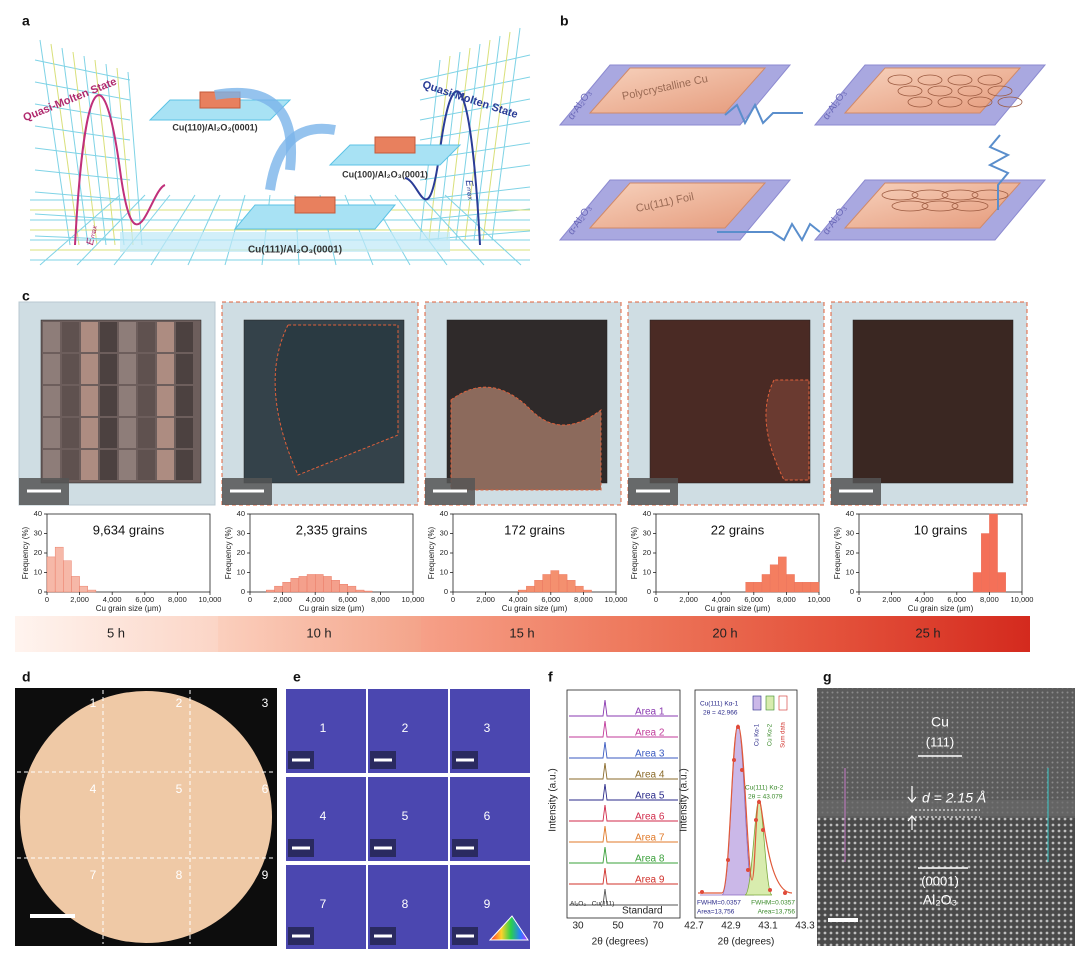 The height and width of the screenshot is (955, 1080). Describe the element at coordinates (620, 942) in the screenshot. I see `x-axis-label: 2θ (degrees)` at that location.